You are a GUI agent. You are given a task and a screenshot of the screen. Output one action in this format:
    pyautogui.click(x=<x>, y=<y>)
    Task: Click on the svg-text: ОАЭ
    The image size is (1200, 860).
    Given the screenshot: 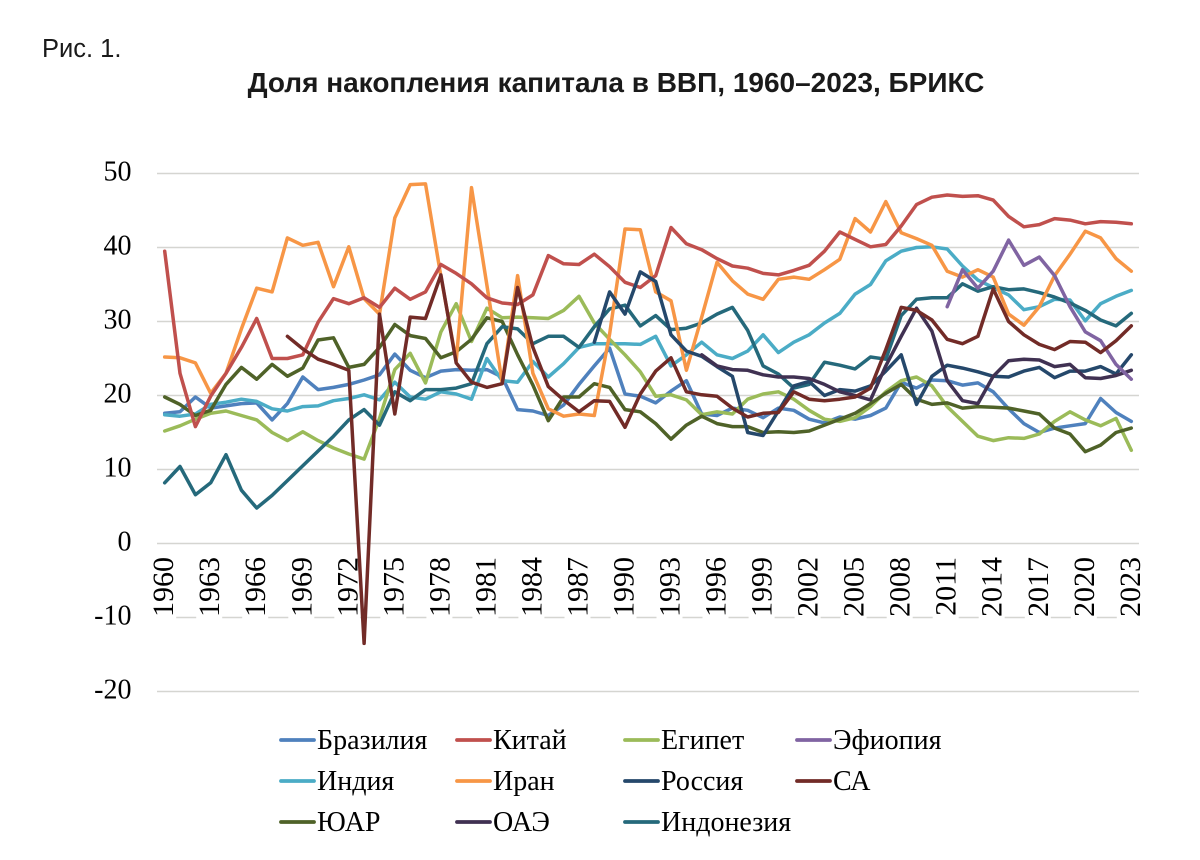 What is the action you would take?
    pyautogui.click(x=521, y=822)
    